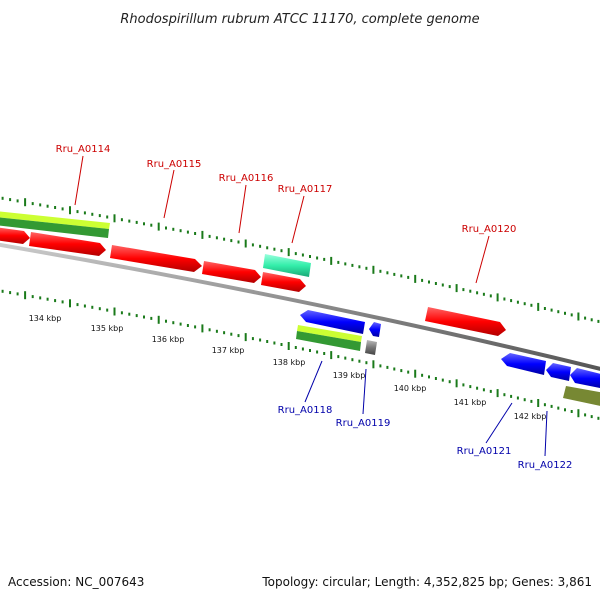 This screenshot has width=600, height=600. I want to click on gene-arrow-Rru_A0118, so click(332, 322).